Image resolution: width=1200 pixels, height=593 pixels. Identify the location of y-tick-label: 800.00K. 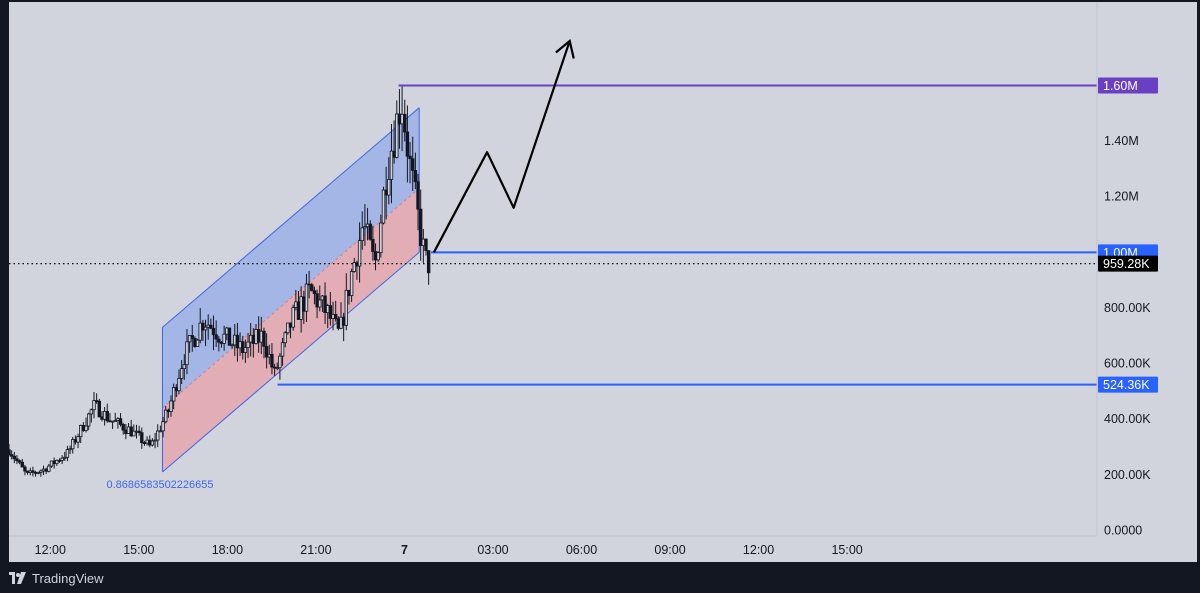
(1127, 308).